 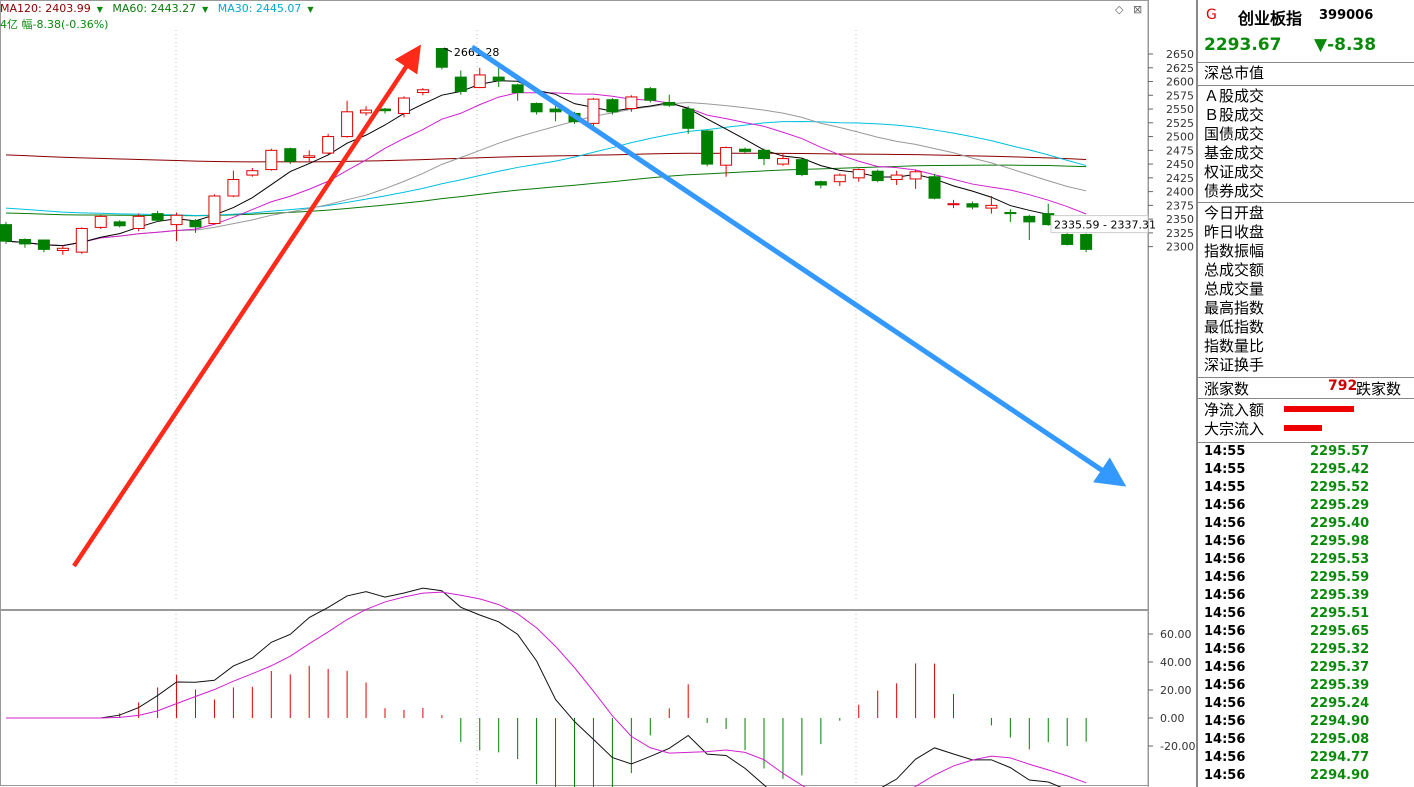 What do you see at coordinates (1180, 178) in the screenshot?
I see `y-tick-label: 2425` at bounding box center [1180, 178].